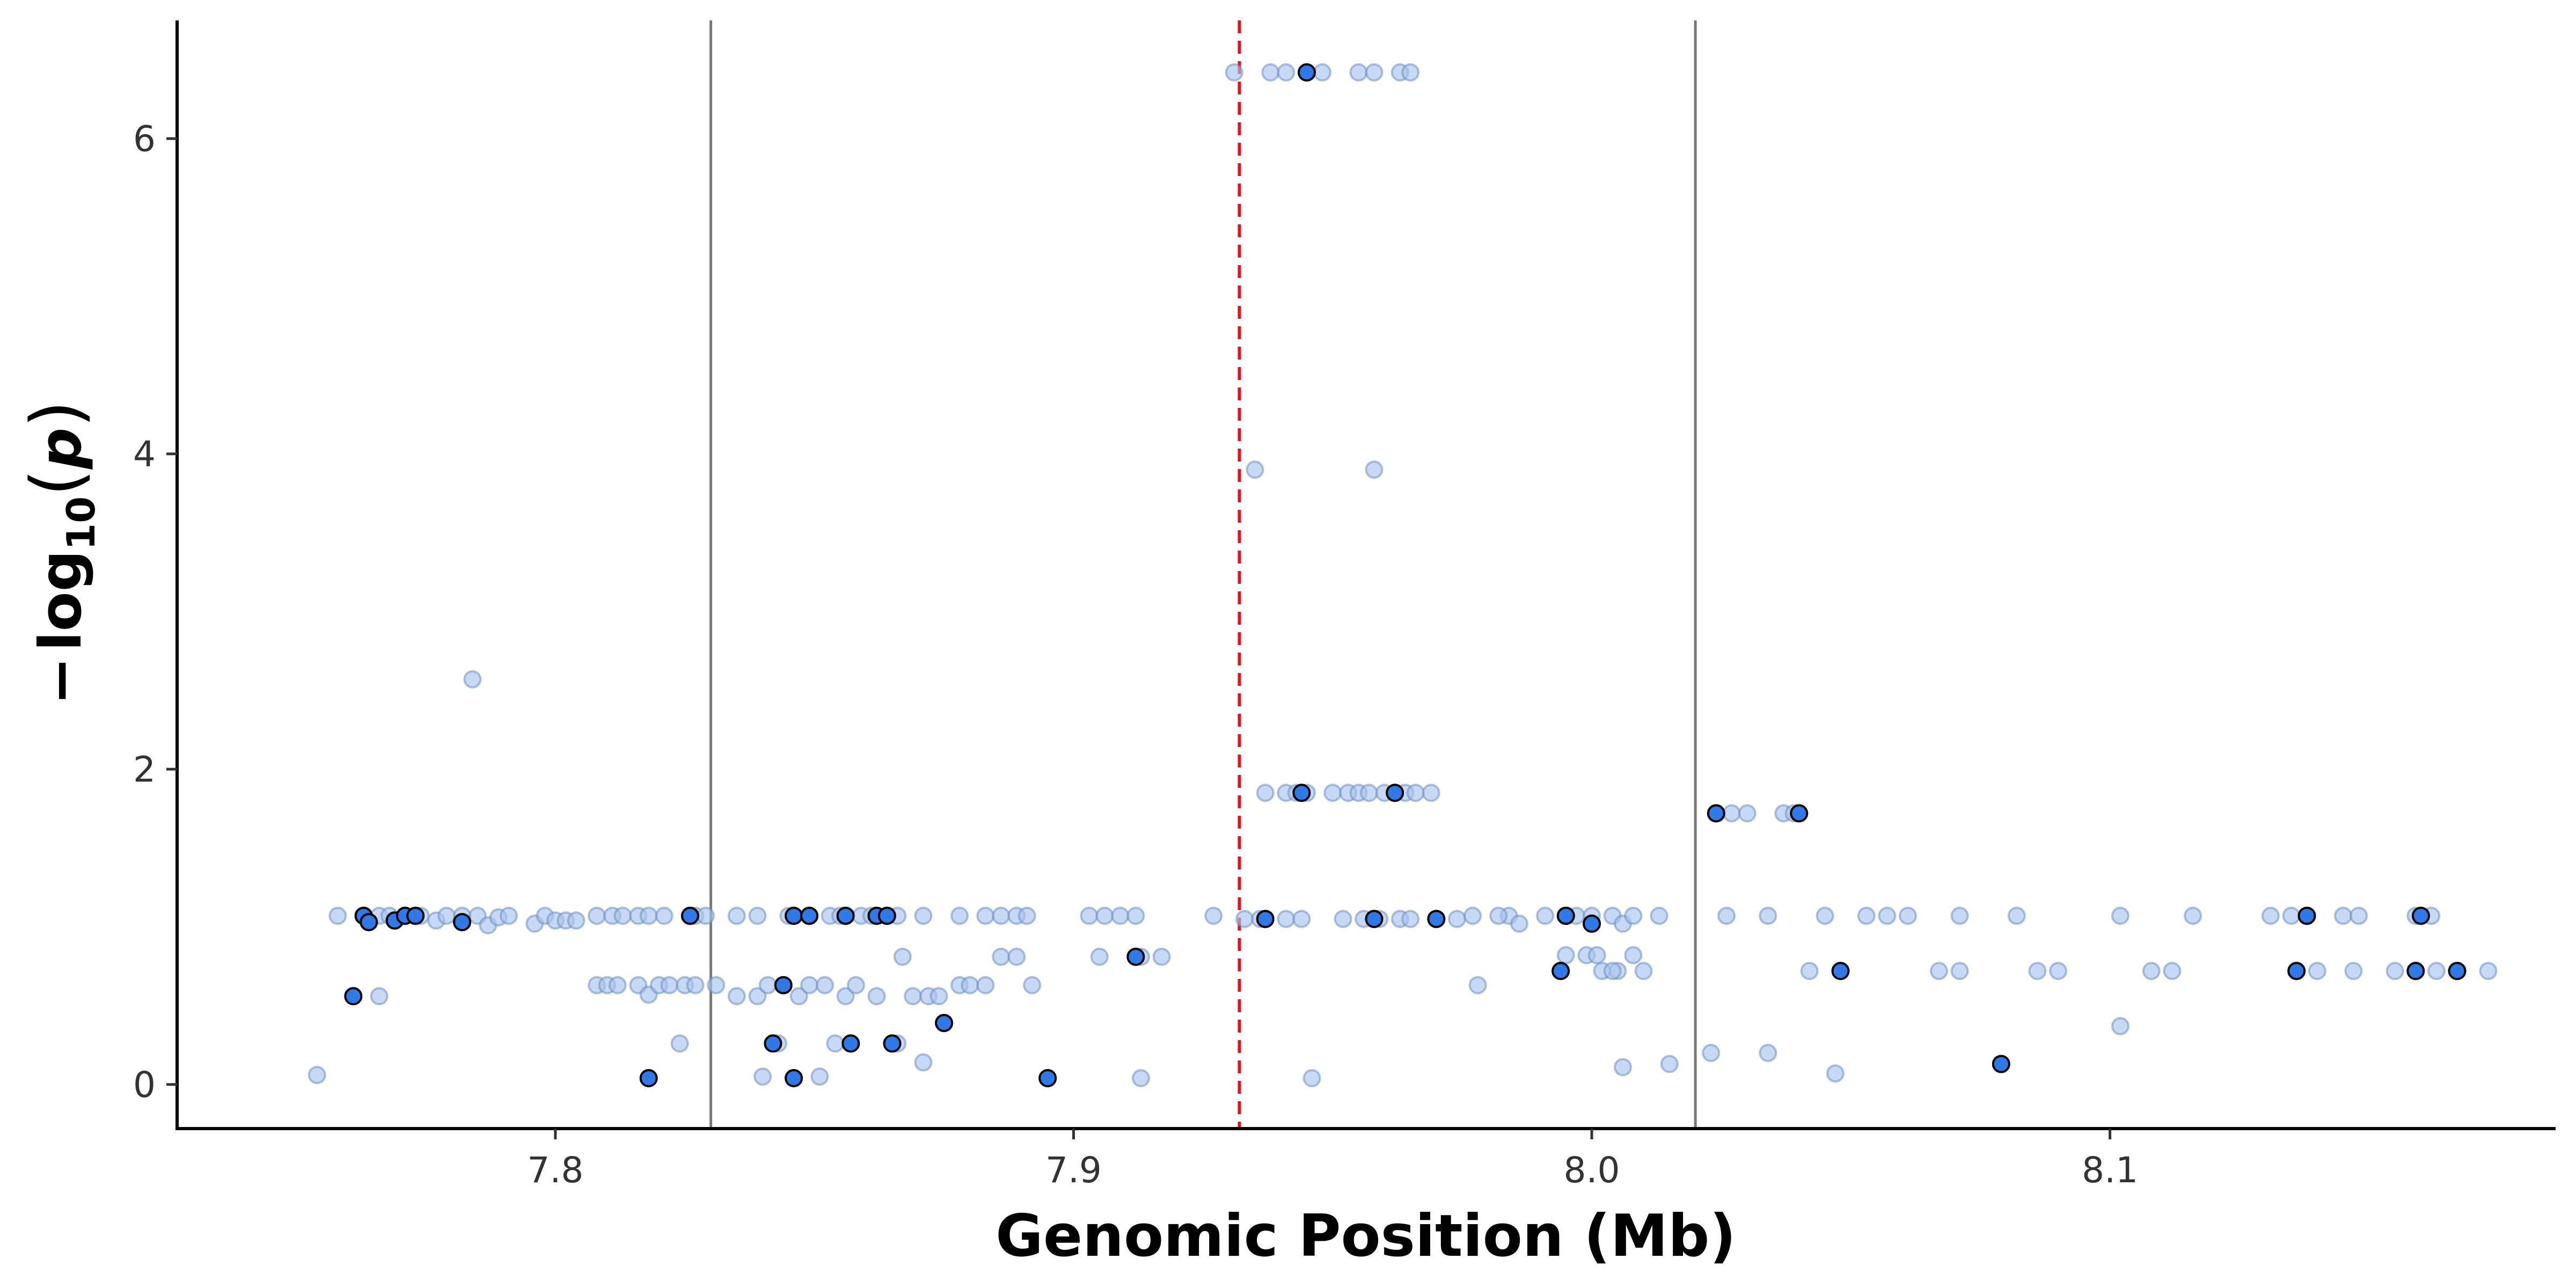 The height and width of the screenshot is (1288, 2576). Describe the element at coordinates (1592, 1170) in the screenshot. I see `x-tick-label: 8.0` at that location.